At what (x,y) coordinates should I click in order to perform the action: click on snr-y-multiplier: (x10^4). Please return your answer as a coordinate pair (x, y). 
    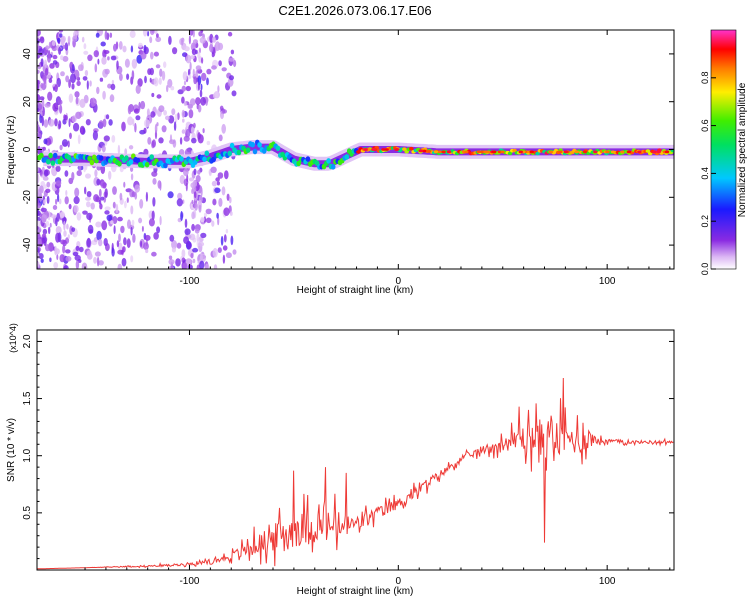
    Looking at the image, I should click on (13, 338).